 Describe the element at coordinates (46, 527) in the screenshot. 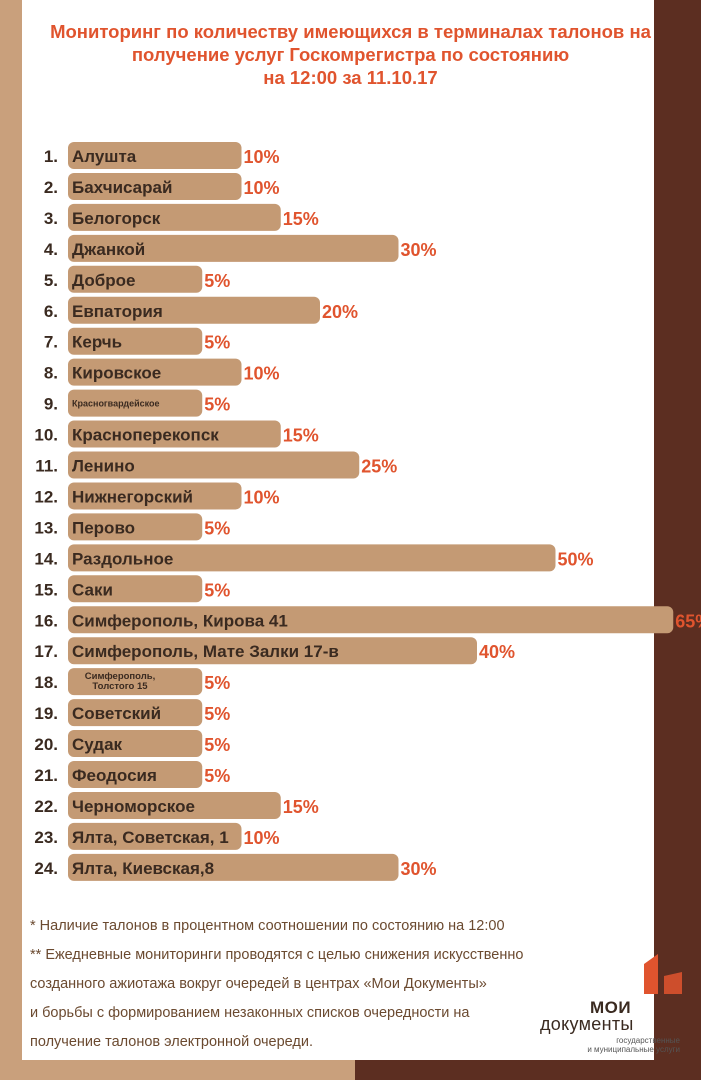

I see `row-number: 13.` at that location.